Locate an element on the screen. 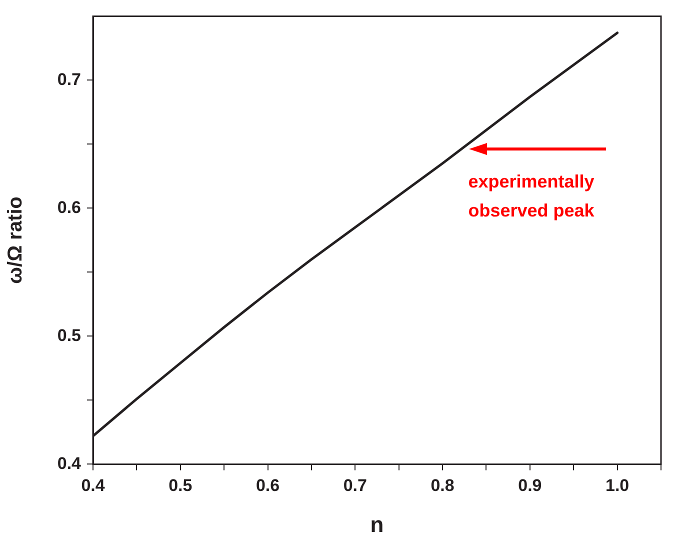 The image size is (676, 543). x-axis-title: n is located at coordinates (377, 524).